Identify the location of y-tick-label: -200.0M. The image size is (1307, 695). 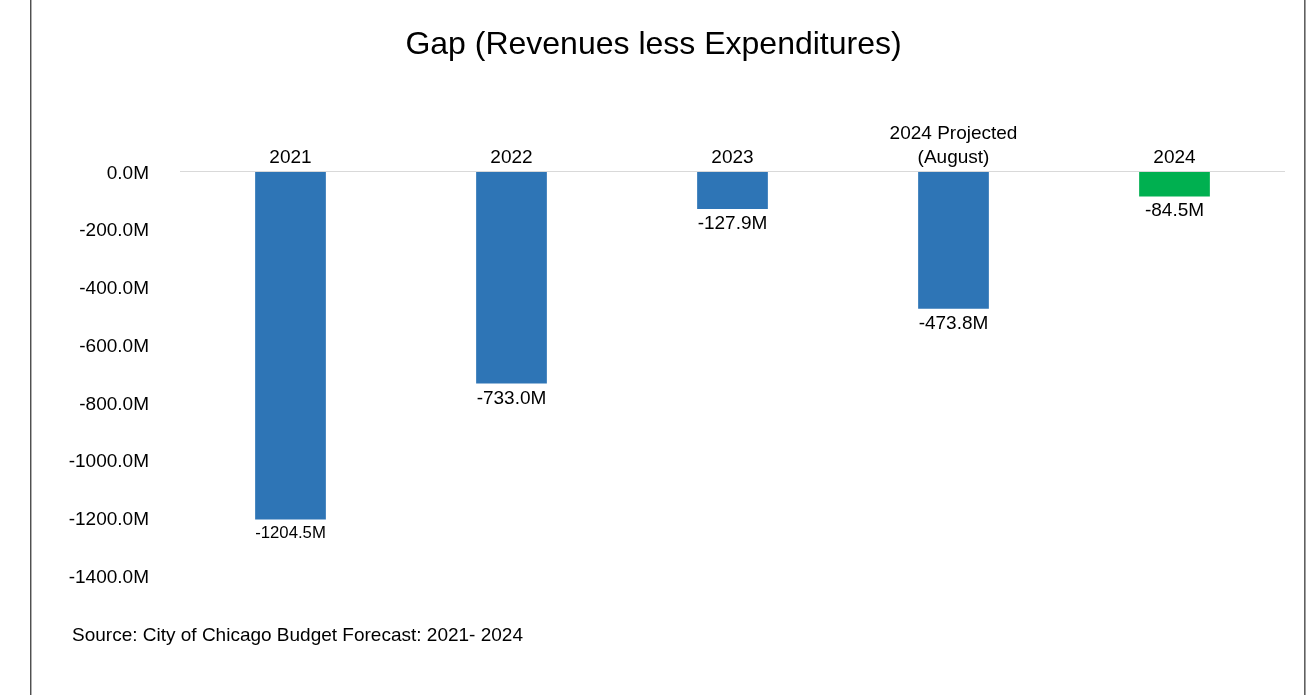
(114, 230).